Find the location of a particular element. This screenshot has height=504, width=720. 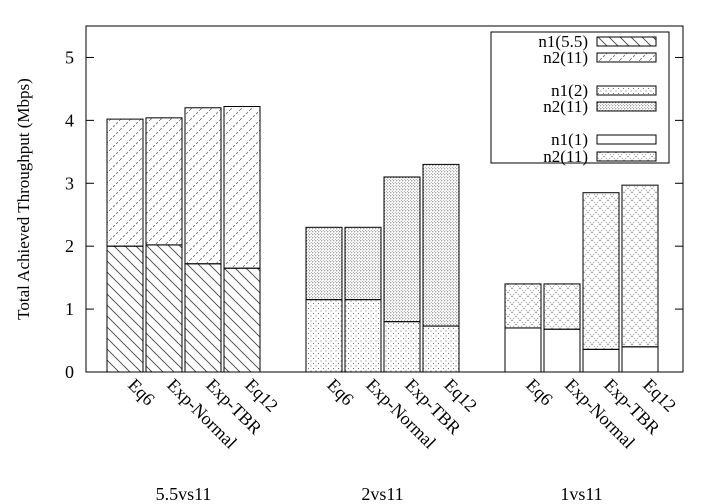

group-label: 2vs11 is located at coordinates (382, 494).